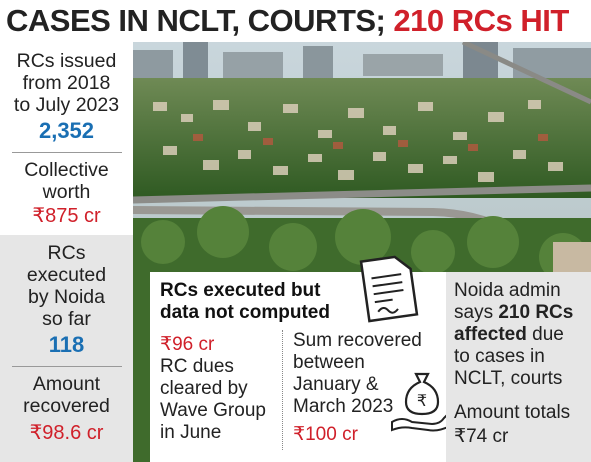  I want to click on headline-main: CASES IN NCLT, COURTS;, so click(196, 20).